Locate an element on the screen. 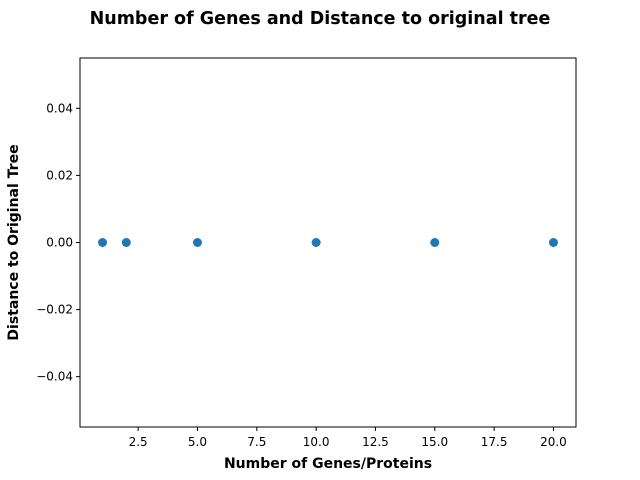 The height and width of the screenshot is (480, 640). x-tick-label: 12.5 is located at coordinates (375, 442).